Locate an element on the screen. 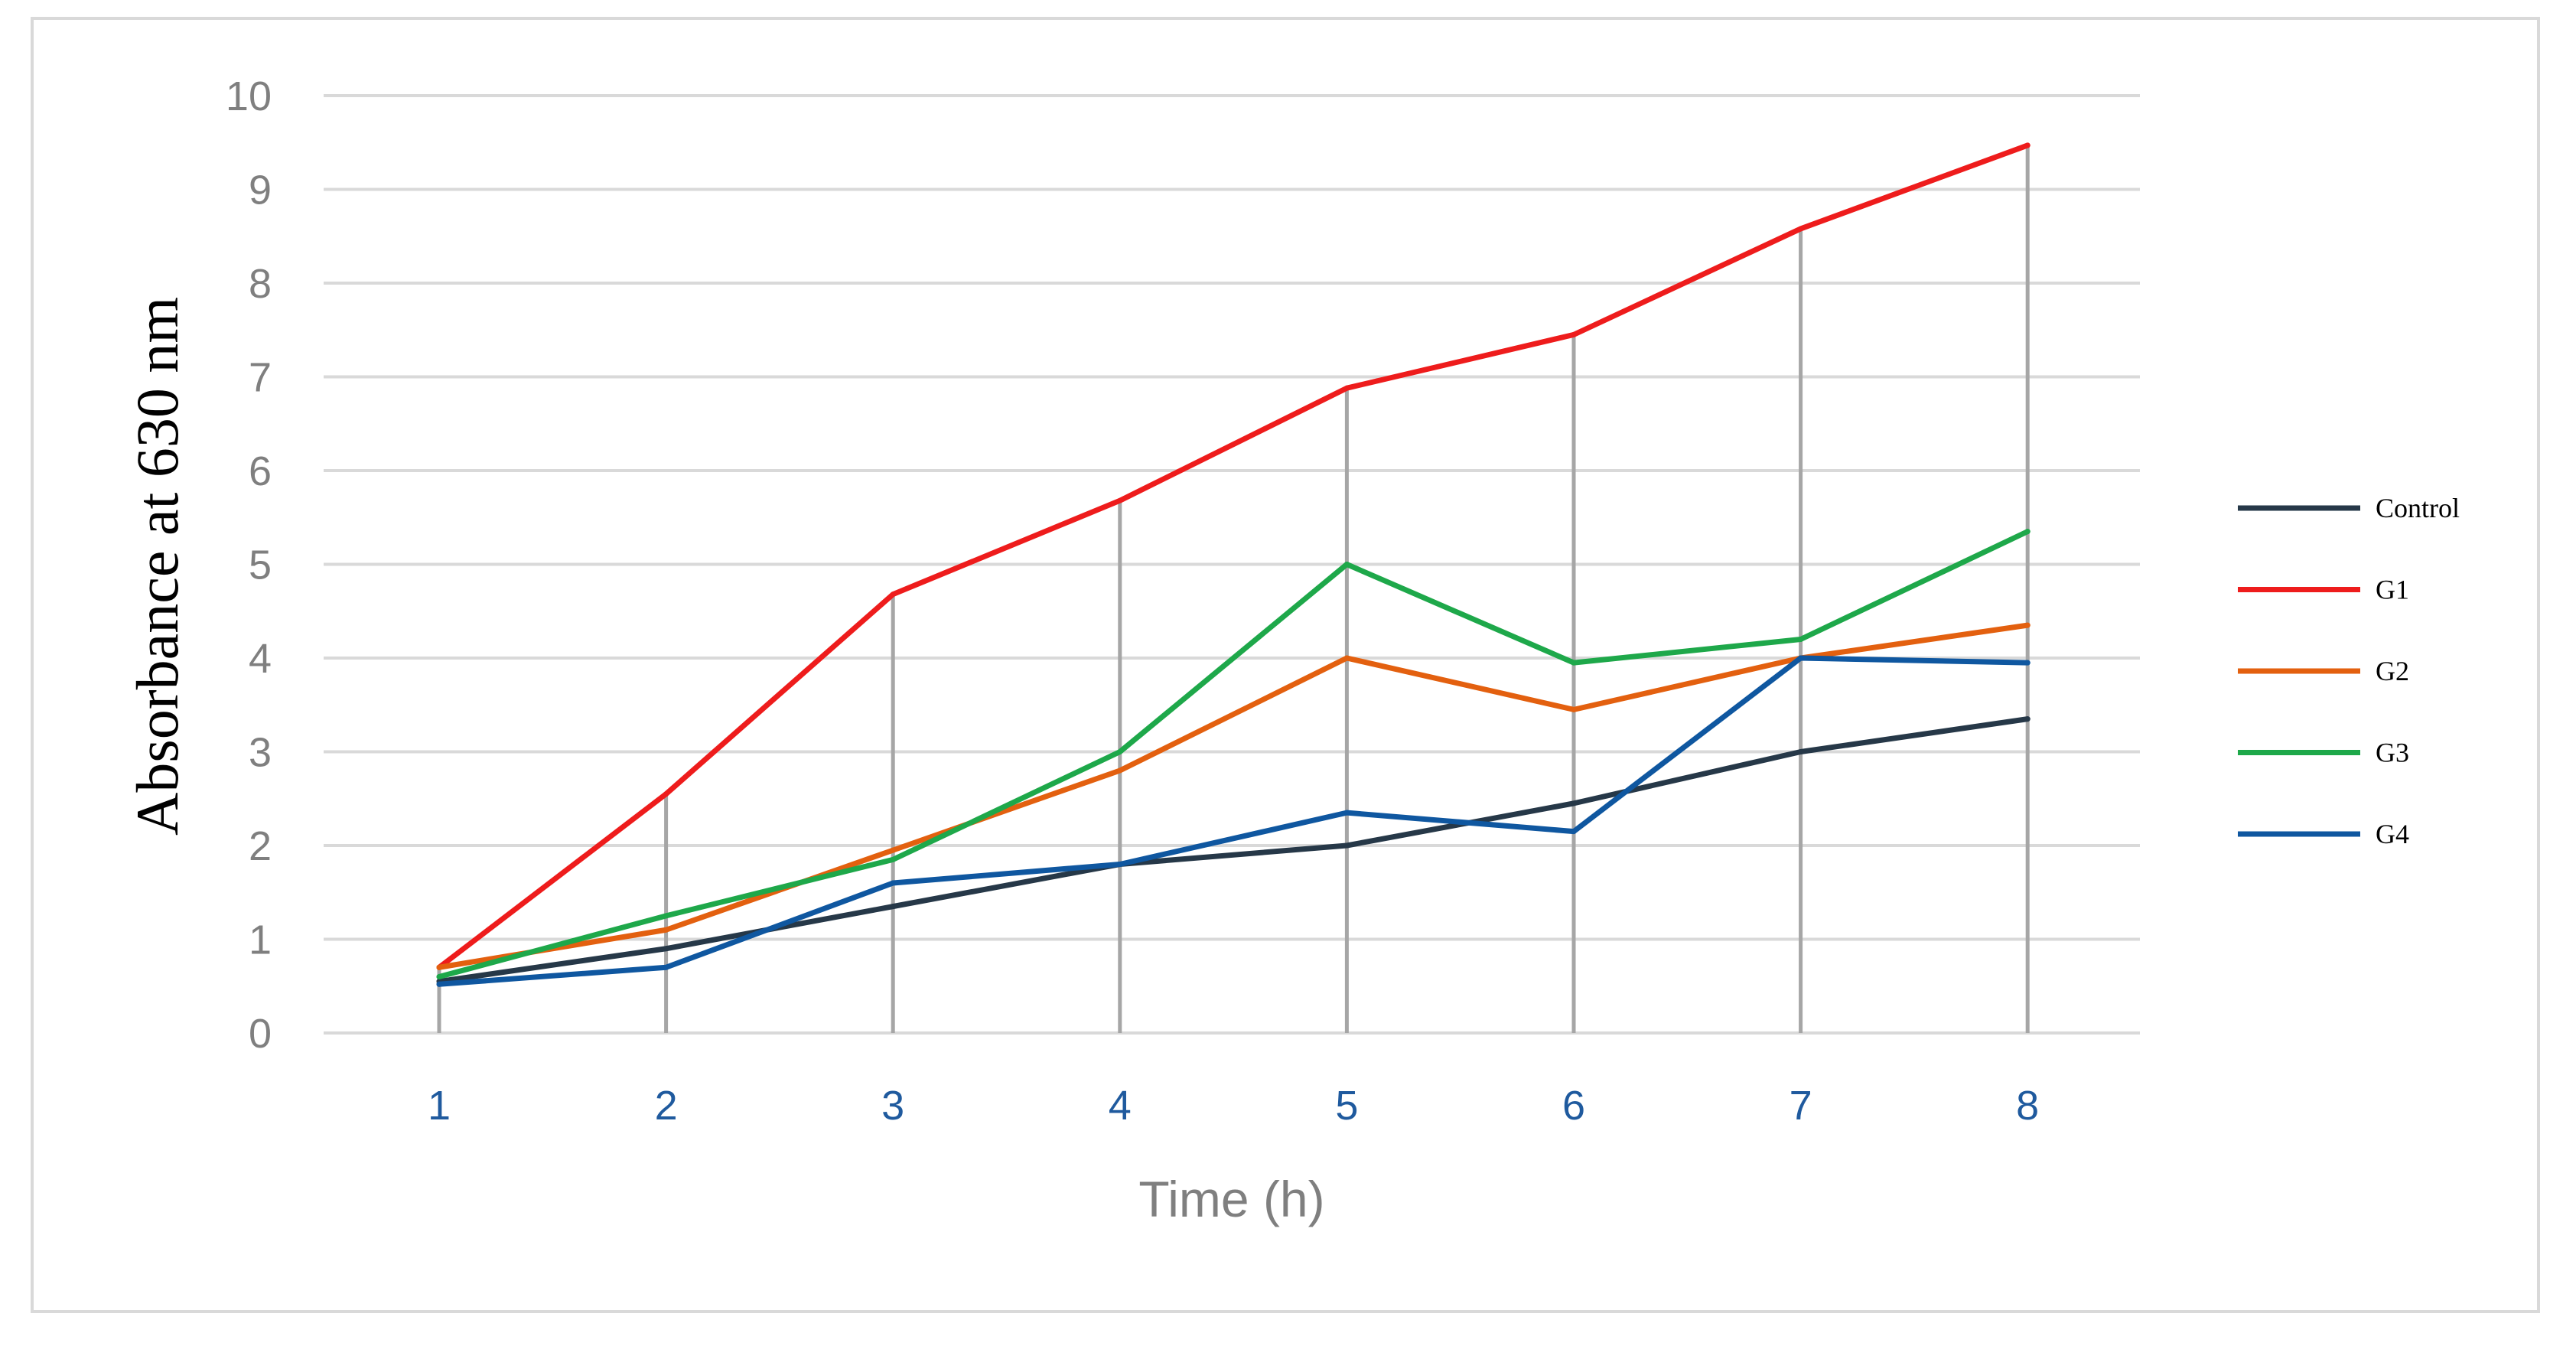  x-tick-5: 5 is located at coordinates (1347, 1106).